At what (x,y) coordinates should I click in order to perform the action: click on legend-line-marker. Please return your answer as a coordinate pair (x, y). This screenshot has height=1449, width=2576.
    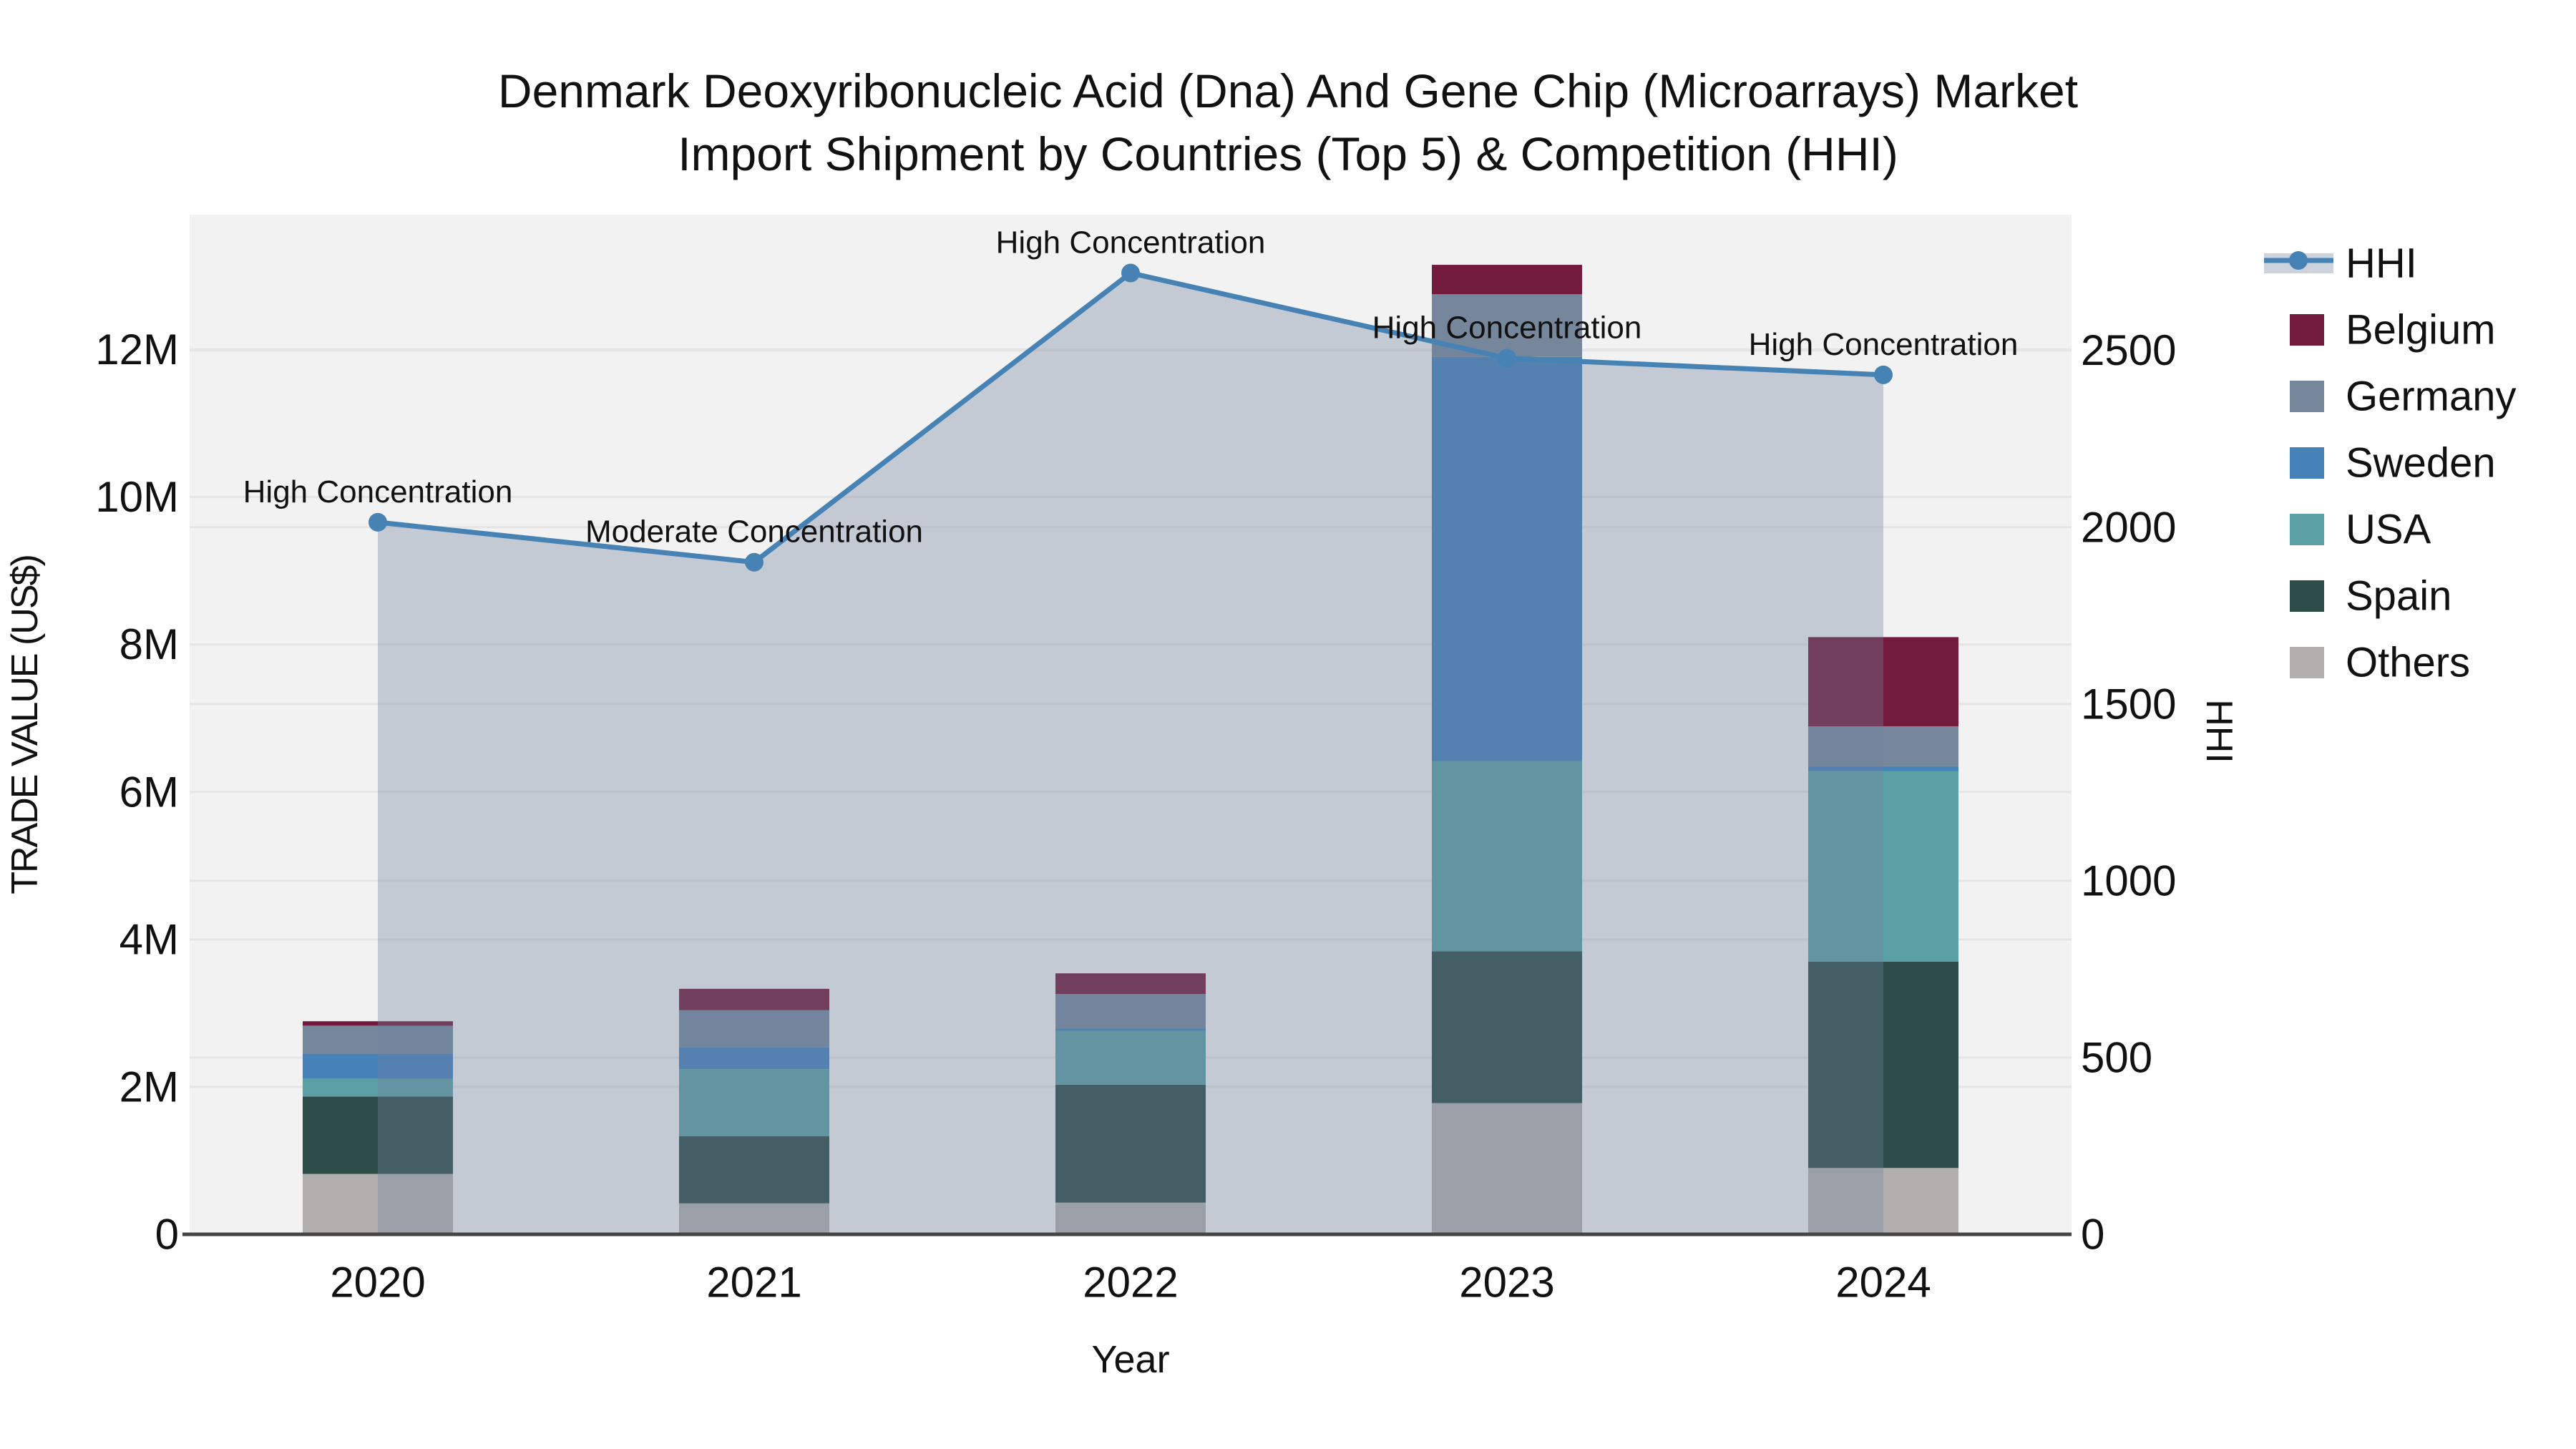
    Looking at the image, I should click on (2298, 260).